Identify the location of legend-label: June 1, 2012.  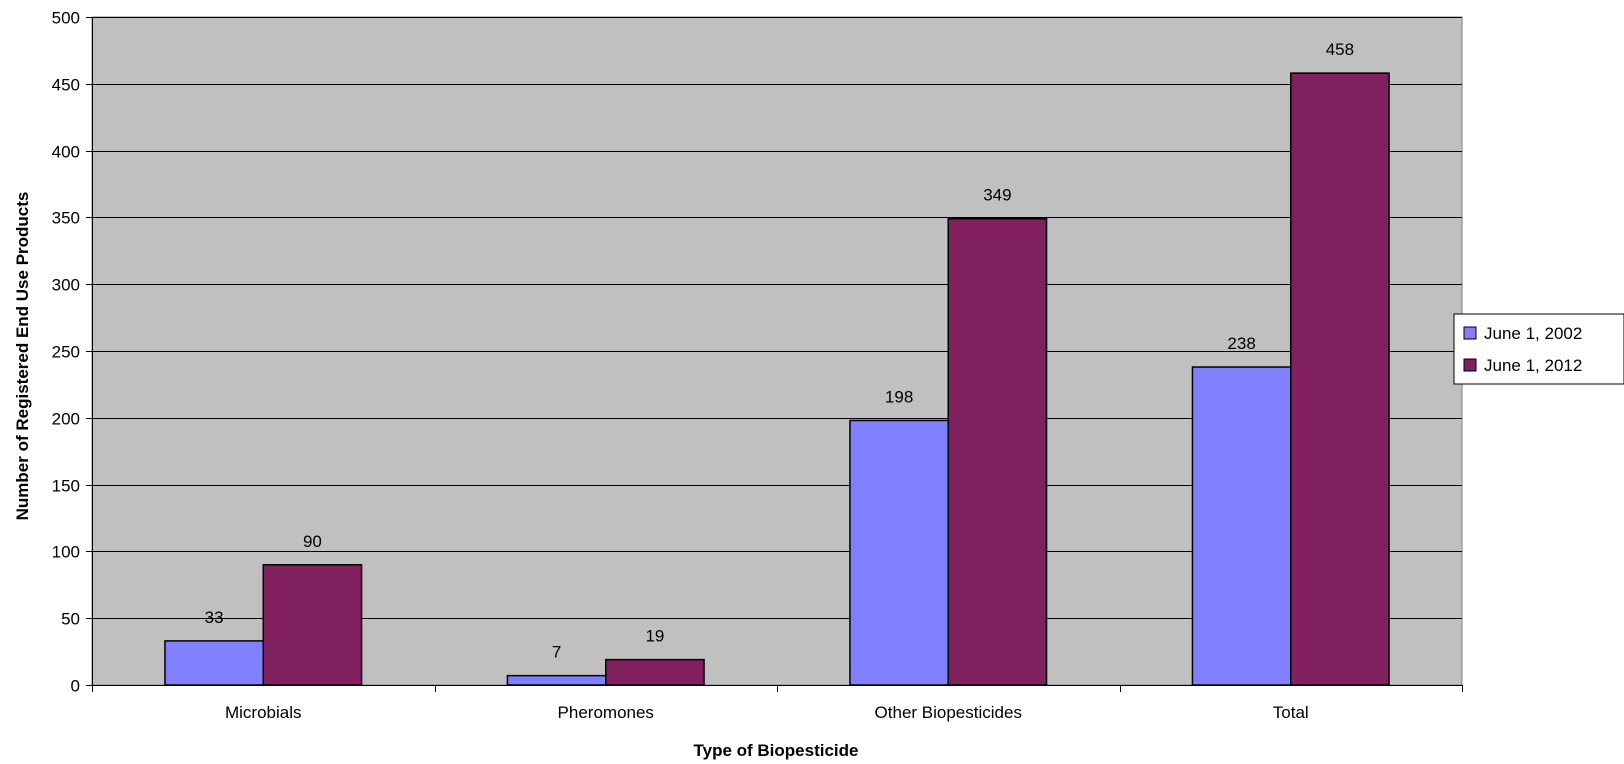
(1533, 365).